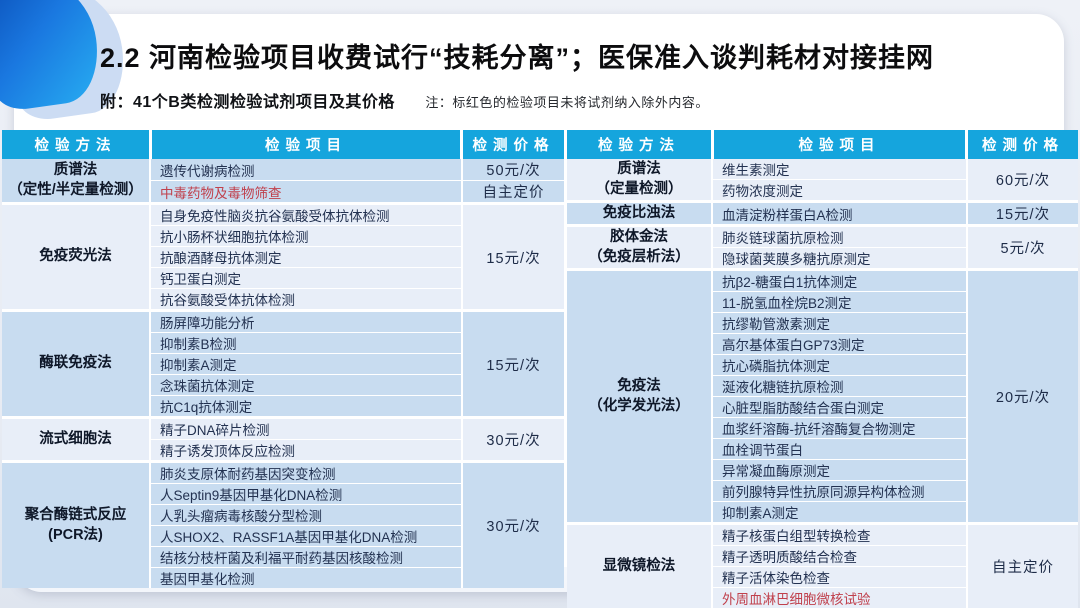  I want to click on item-cell: 自身免疫性脑炎抗谷氨酸受体抗体检测, so click(306, 215).